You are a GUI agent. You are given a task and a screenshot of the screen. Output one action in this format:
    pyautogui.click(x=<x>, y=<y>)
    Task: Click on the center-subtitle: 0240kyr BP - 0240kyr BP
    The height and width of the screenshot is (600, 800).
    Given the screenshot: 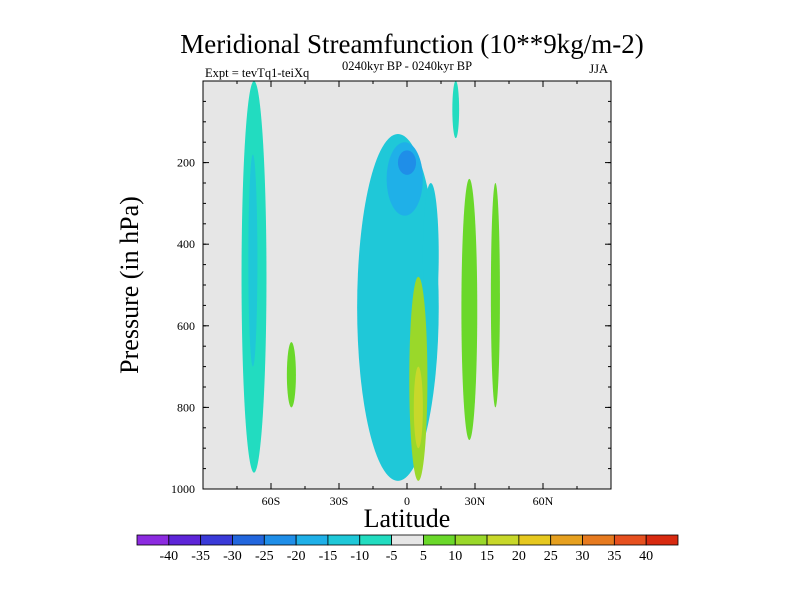 What is the action you would take?
    pyautogui.click(x=407, y=66)
    